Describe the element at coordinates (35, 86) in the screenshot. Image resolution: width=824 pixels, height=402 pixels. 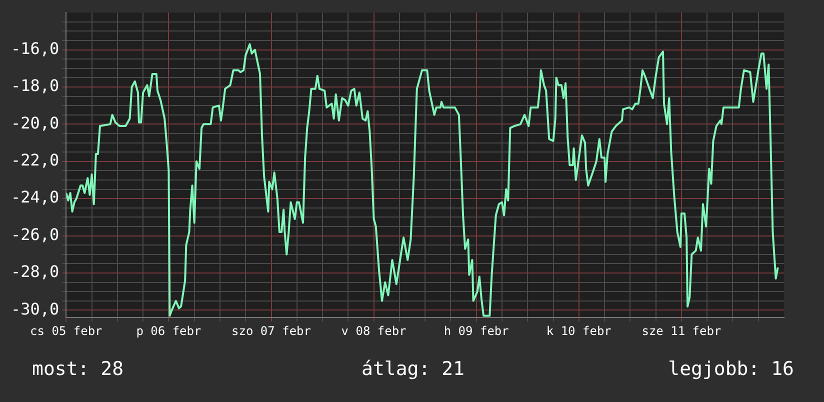
I see `y-tick-label: -18,0` at that location.